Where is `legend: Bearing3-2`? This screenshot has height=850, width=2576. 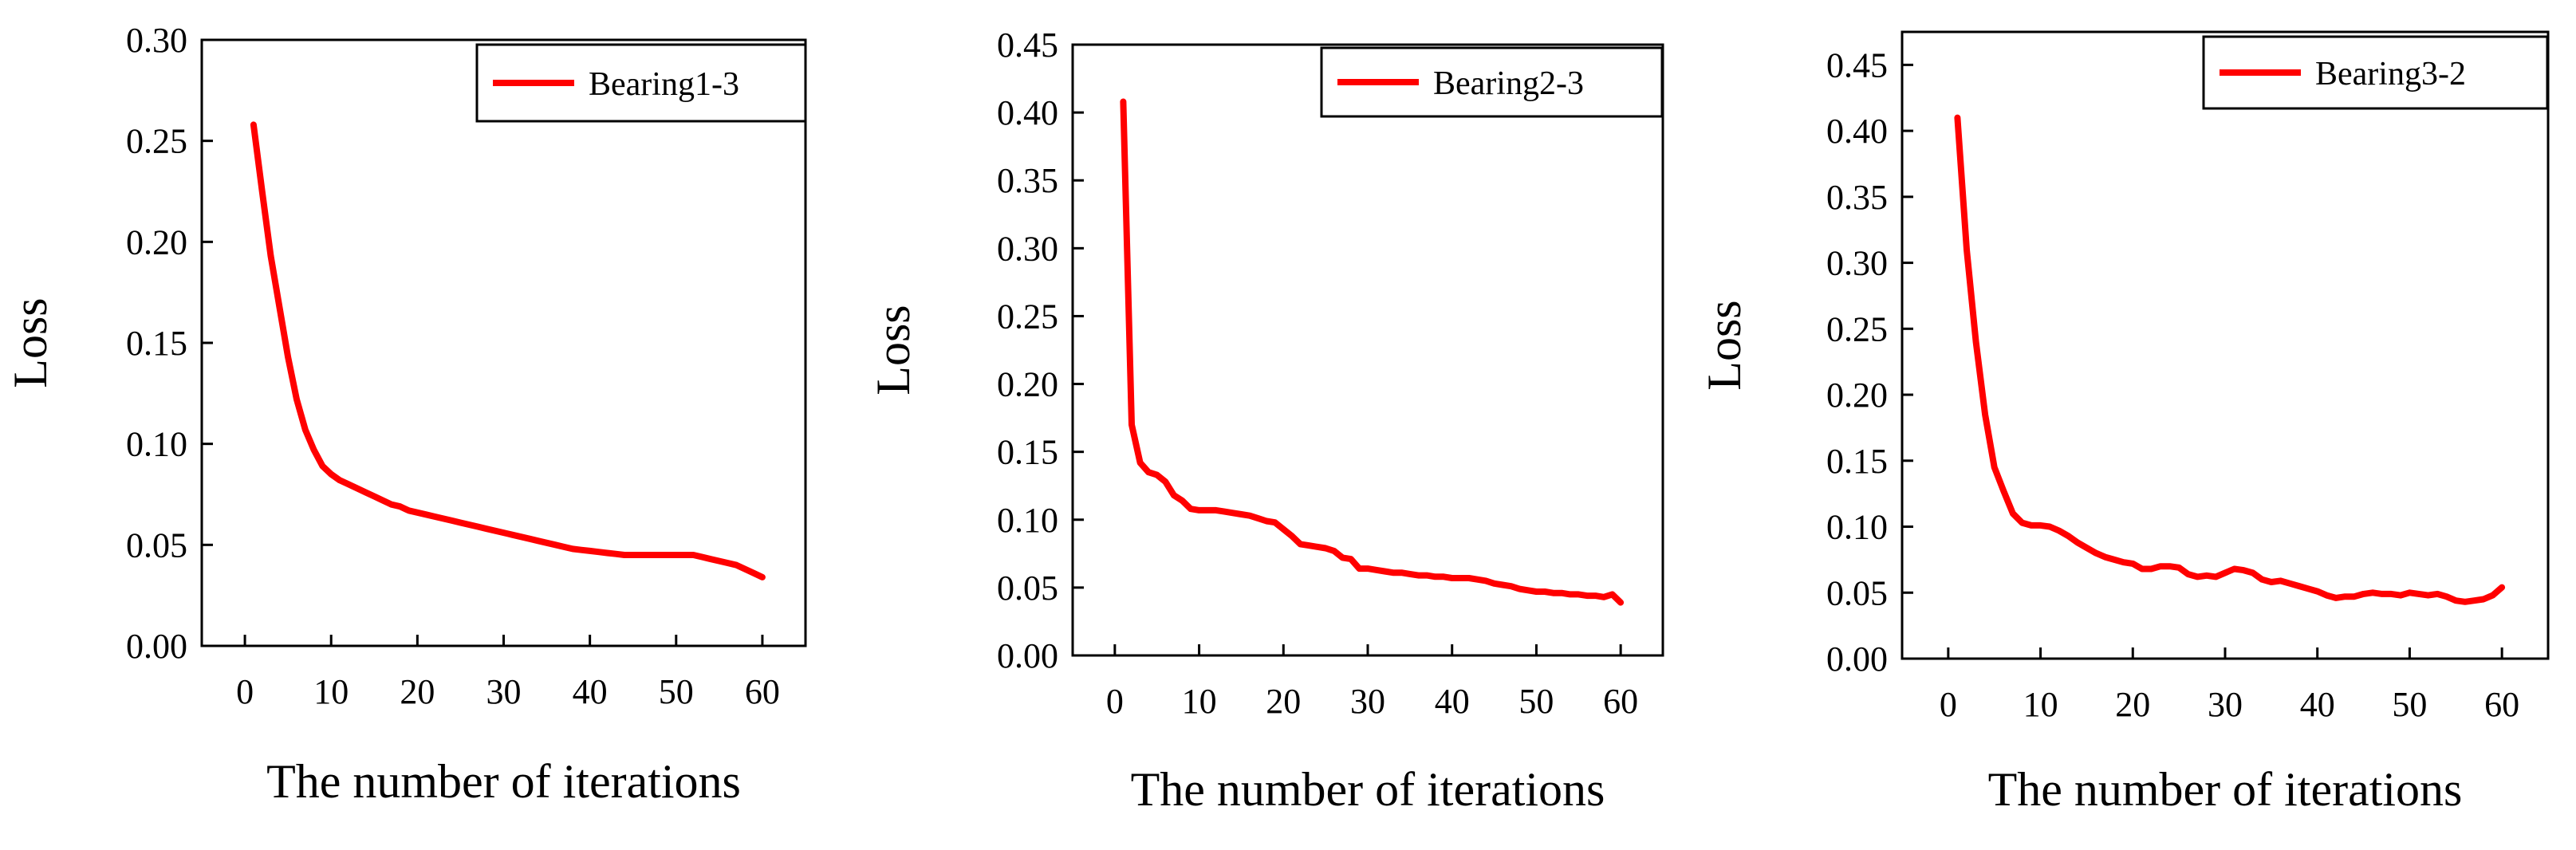
legend: Bearing3-2 is located at coordinates (2375, 72).